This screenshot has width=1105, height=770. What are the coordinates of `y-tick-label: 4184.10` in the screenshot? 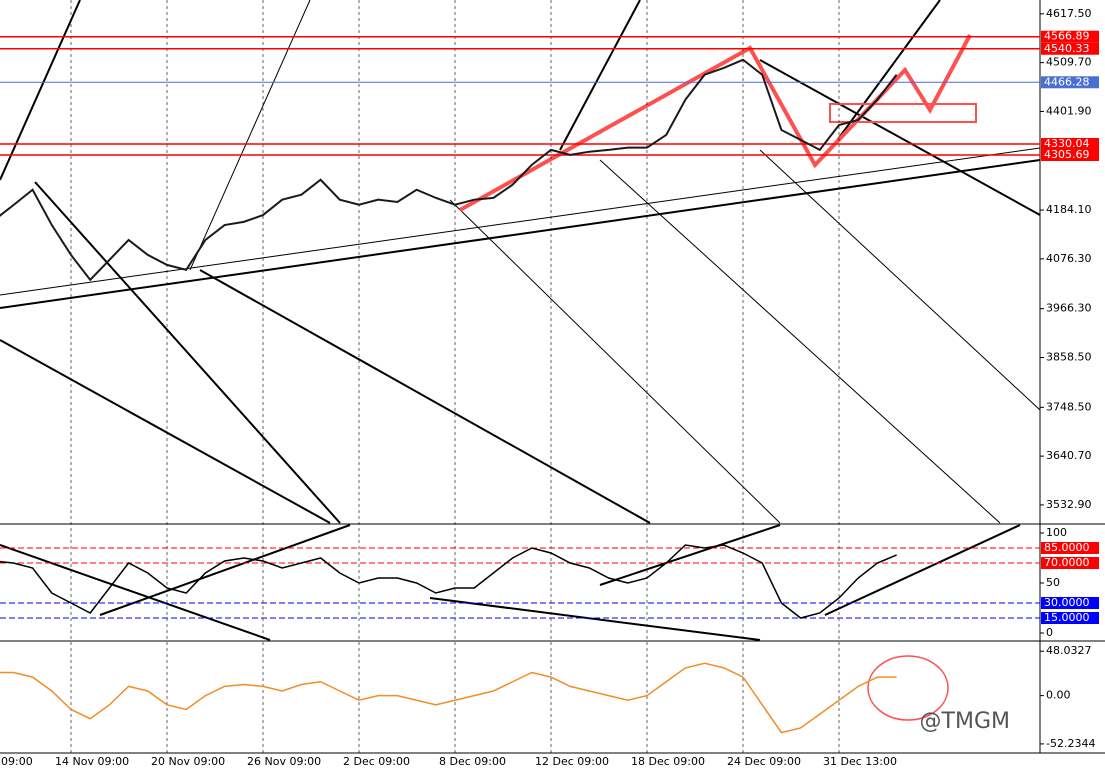 It's located at (1069, 209).